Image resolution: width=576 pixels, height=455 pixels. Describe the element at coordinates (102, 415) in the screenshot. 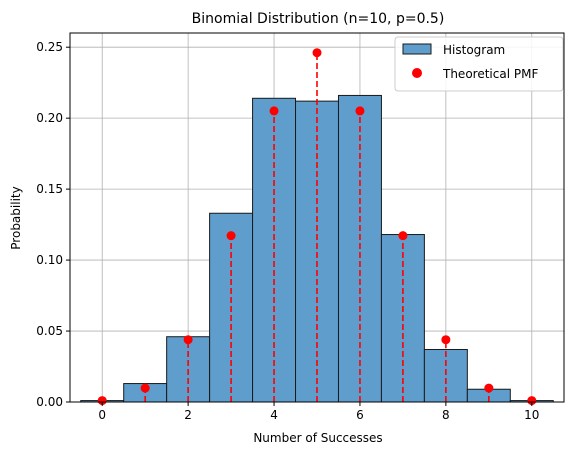

I see `x-tick-label: 0` at that location.